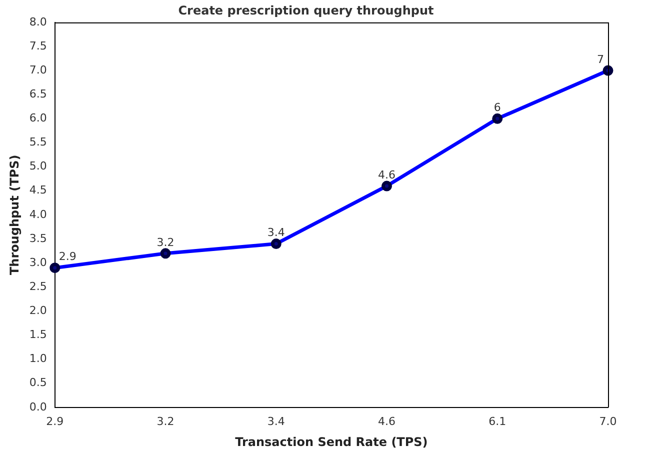  What do you see at coordinates (608, 421) in the screenshot?
I see `x-tick-label: 7.0` at bounding box center [608, 421].